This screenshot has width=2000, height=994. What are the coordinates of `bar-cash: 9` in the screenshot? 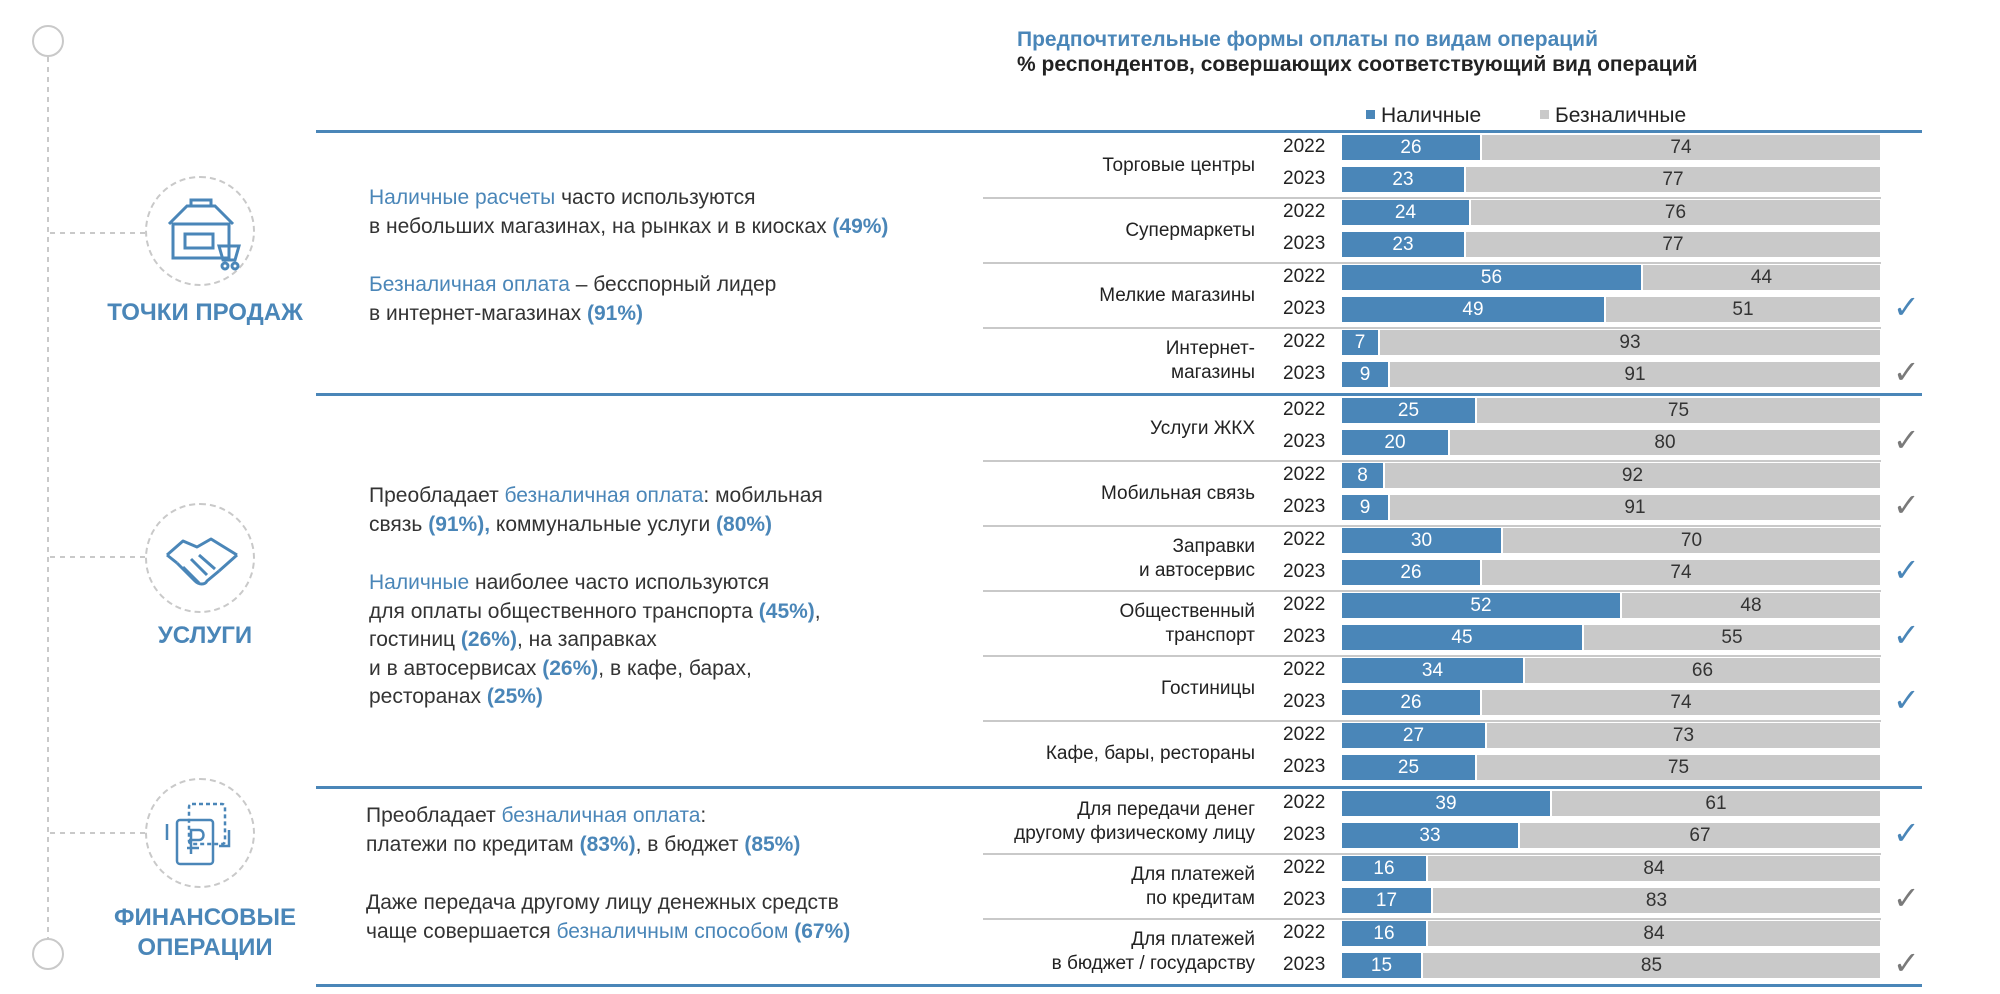 It's located at (1365, 374).